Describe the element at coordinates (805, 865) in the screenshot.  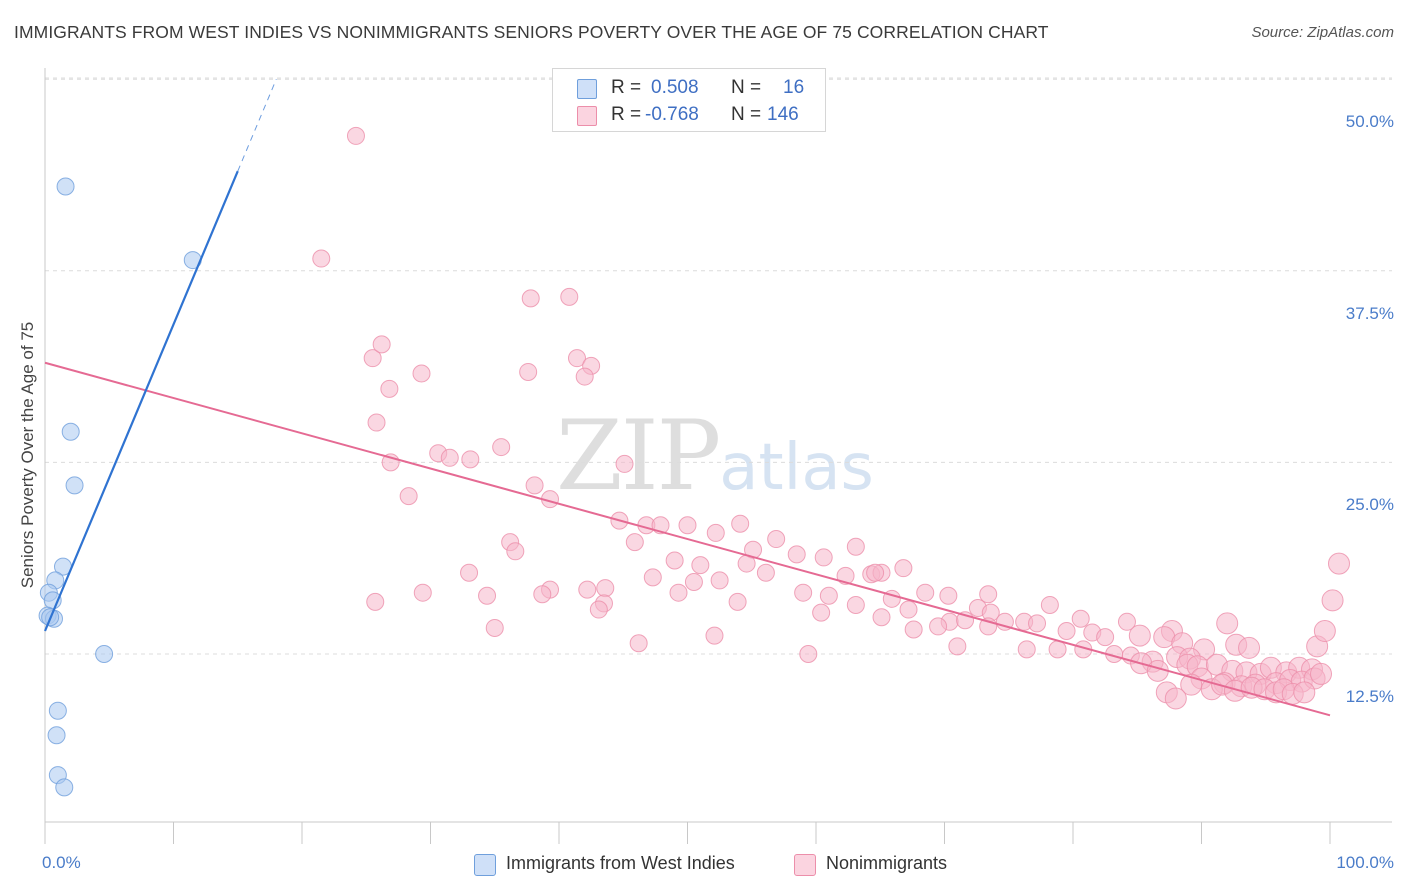
I see `legend-swatch-pink` at that location.